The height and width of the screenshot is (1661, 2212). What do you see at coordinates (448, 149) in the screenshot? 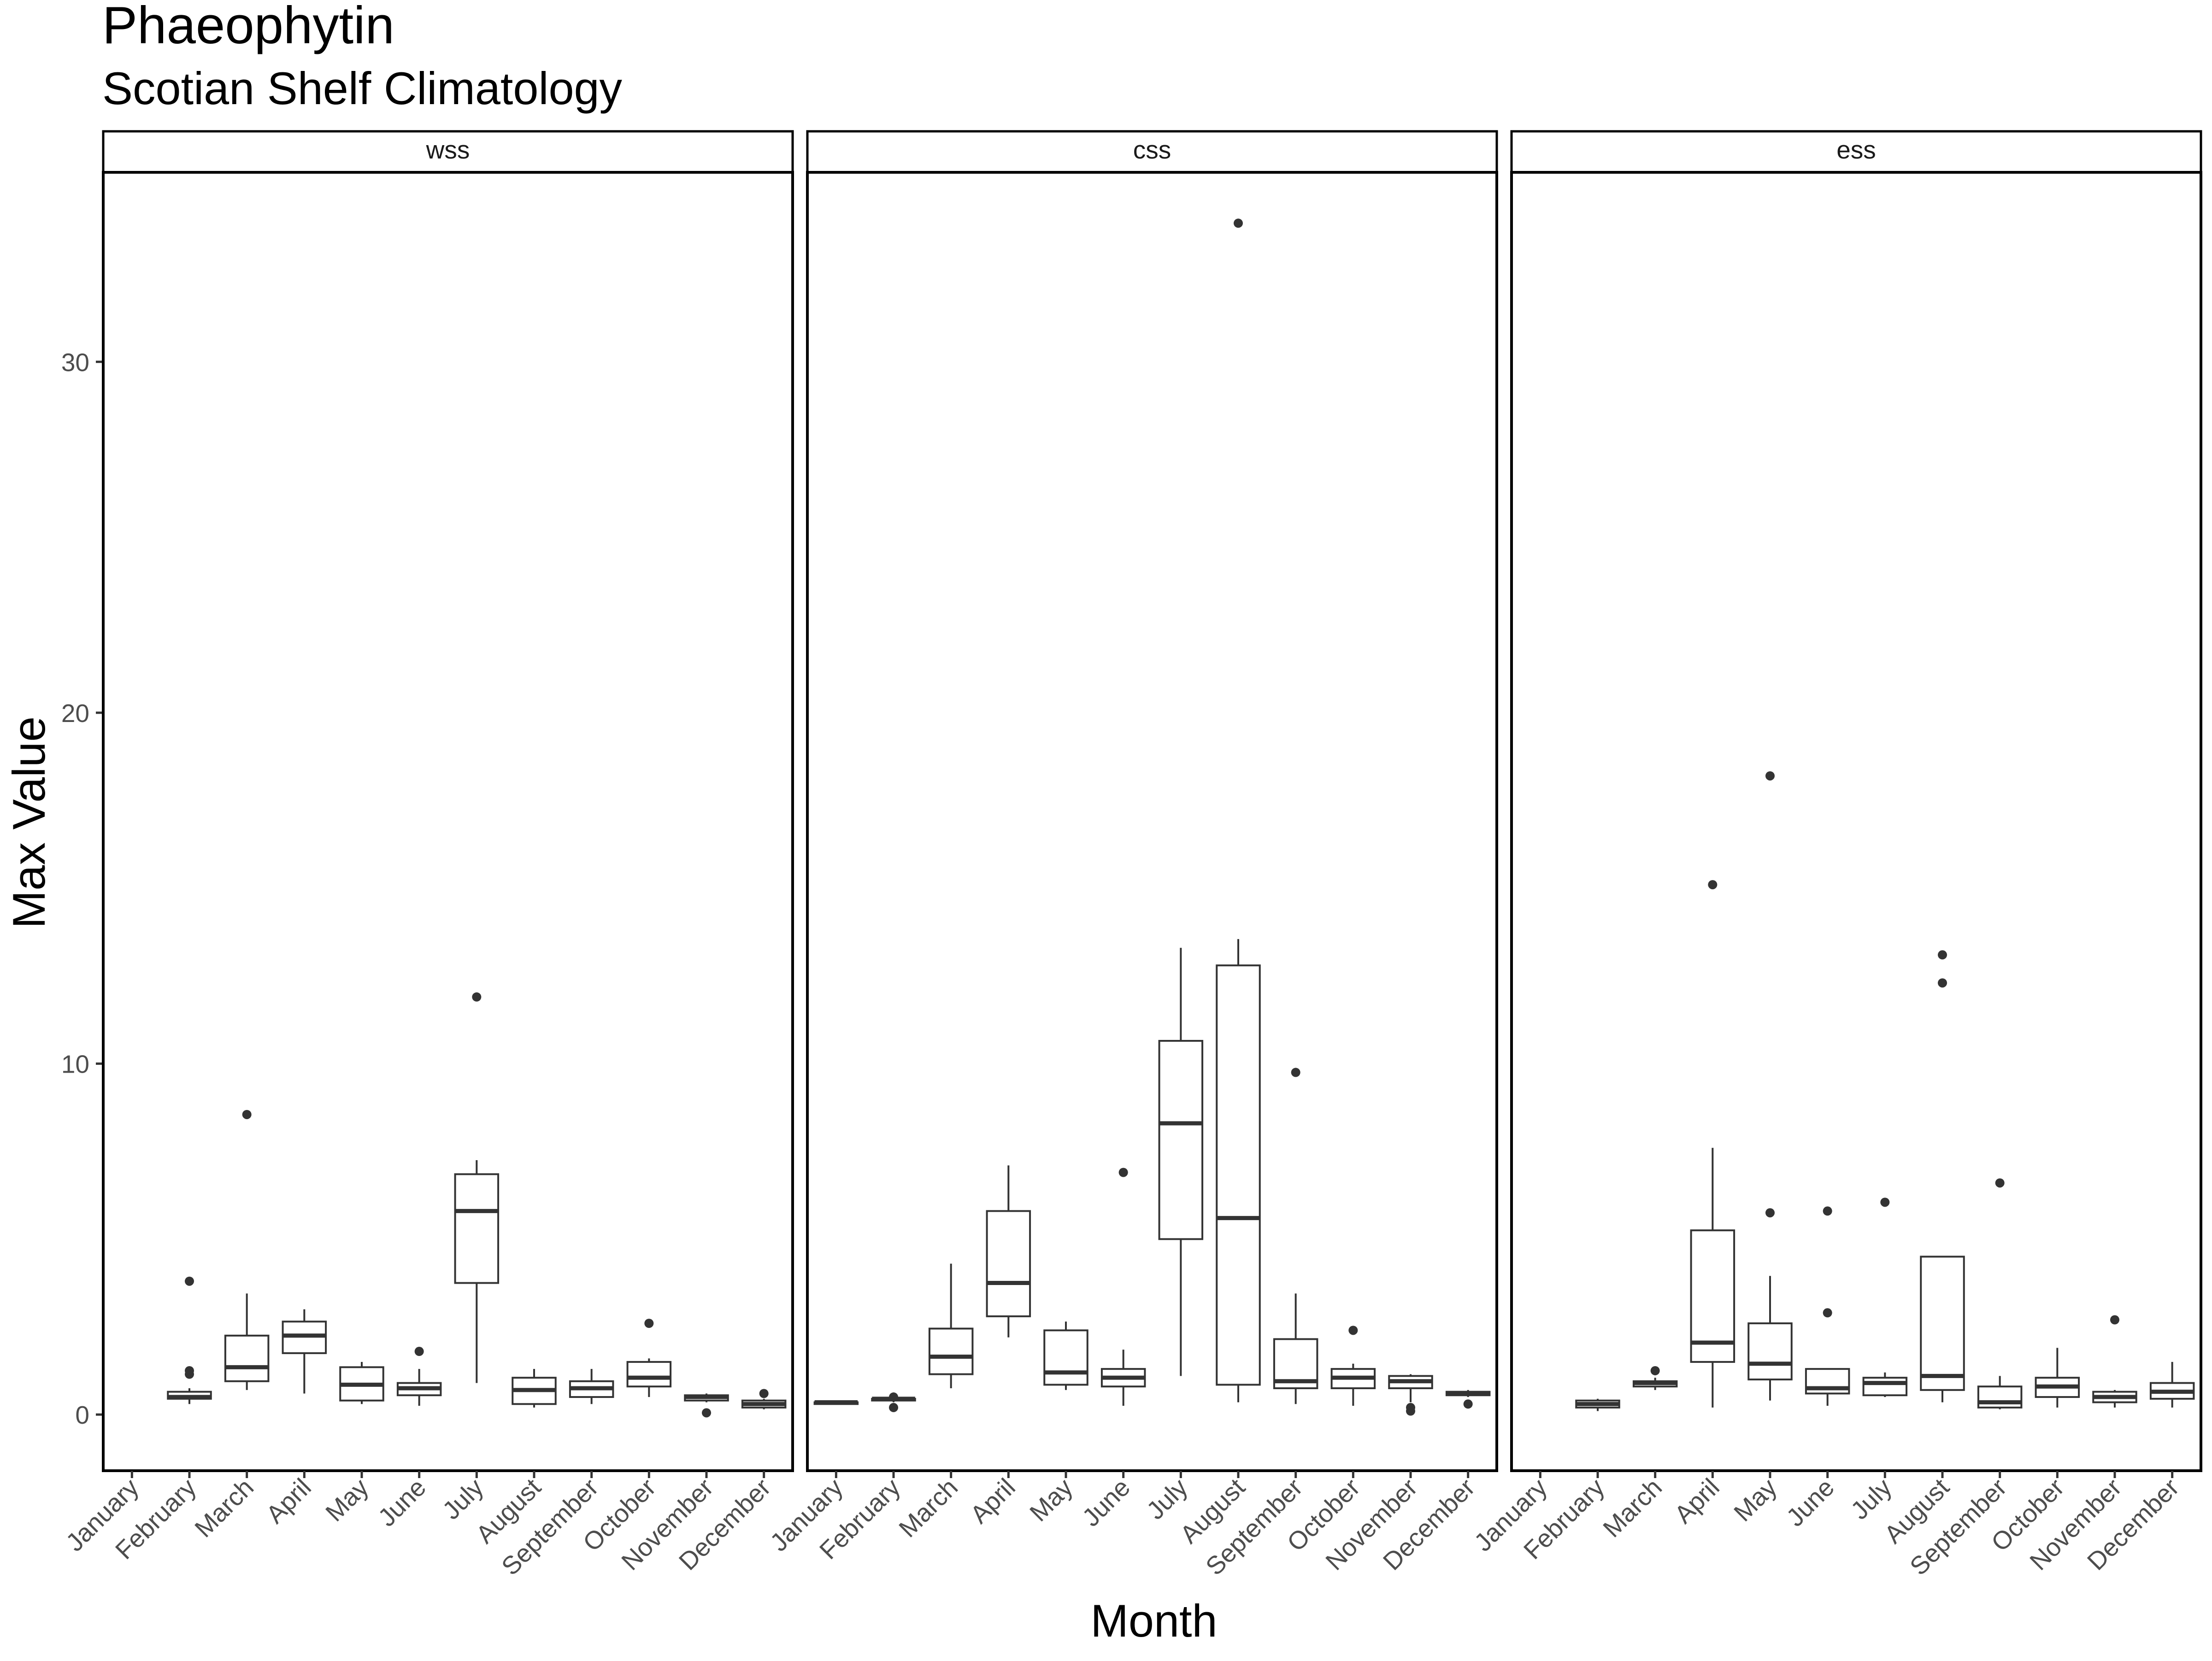
I see `panel-strip-label-wss: wss` at bounding box center [448, 149].